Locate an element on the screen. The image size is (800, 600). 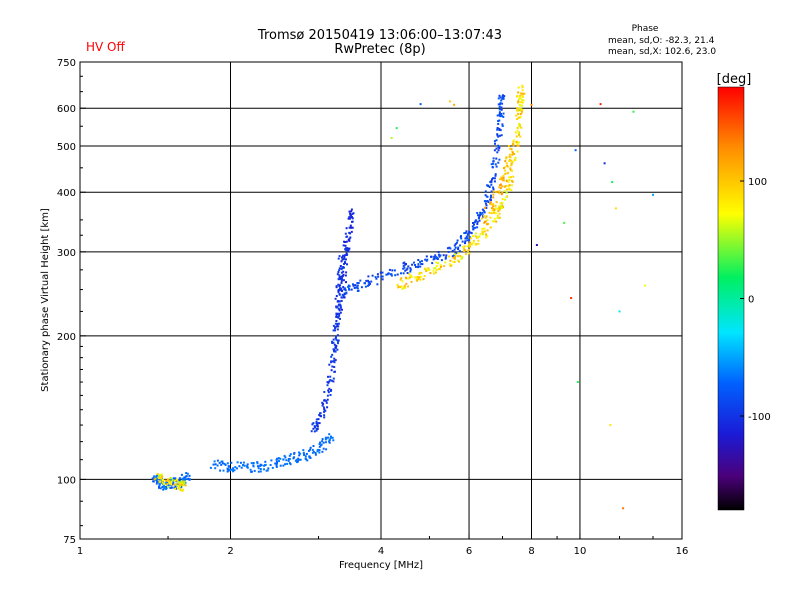
colorbar-ticks: 100 0 -100 is located at coordinates (755, 300).